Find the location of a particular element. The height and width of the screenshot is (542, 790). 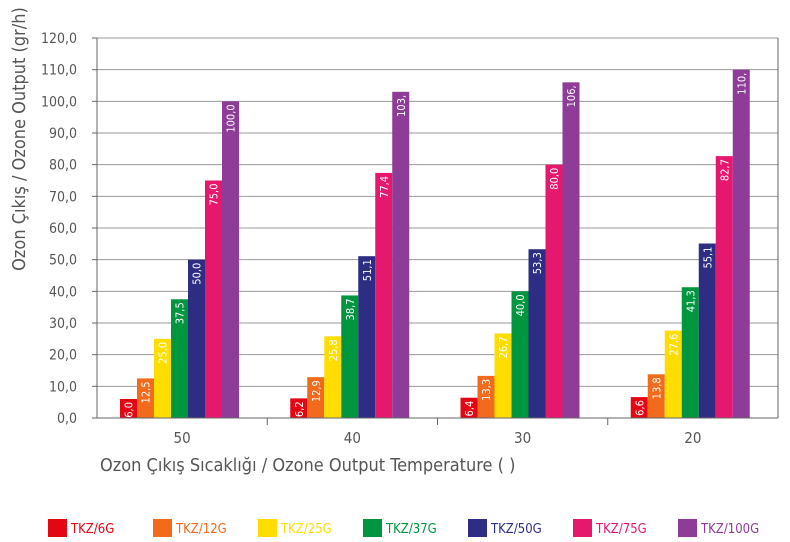

y-tick-label: 30,0 is located at coordinates (63, 324).